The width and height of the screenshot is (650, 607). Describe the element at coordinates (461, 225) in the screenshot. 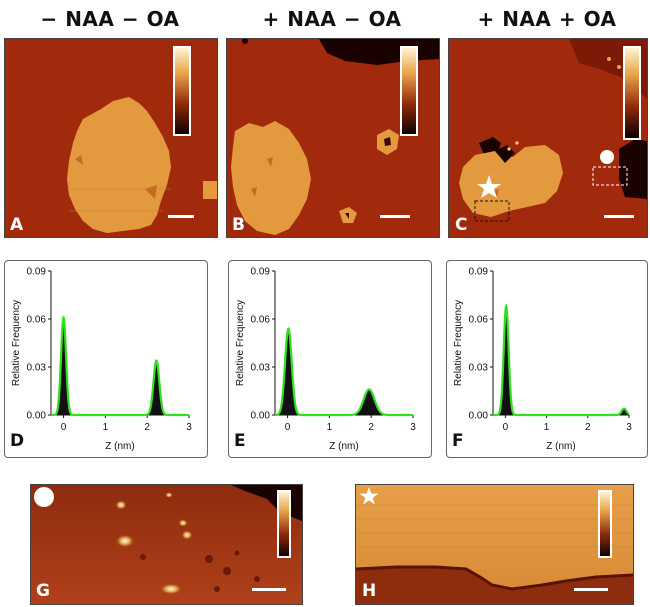

I see `panel-label-c: C` at that location.